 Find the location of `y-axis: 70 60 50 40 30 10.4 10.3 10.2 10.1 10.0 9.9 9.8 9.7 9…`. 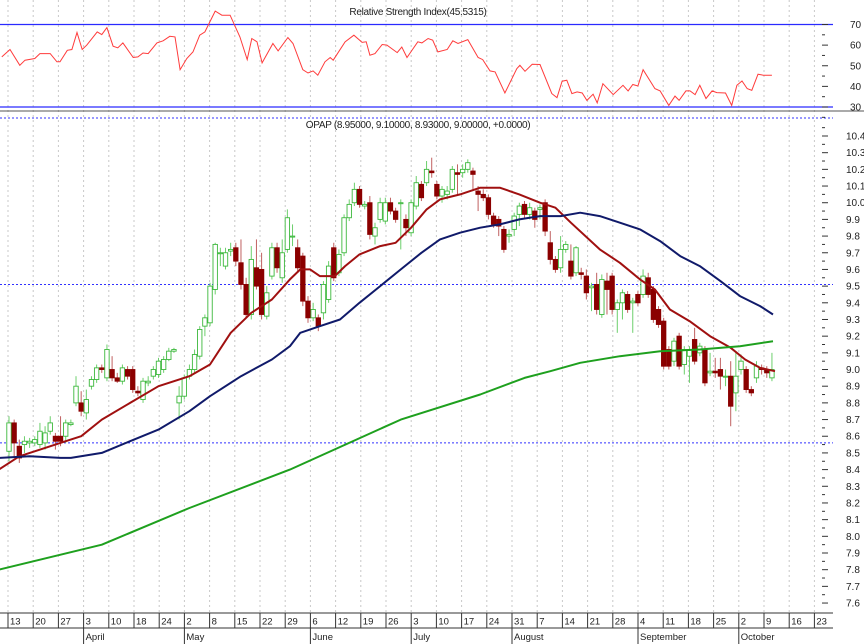

y-axis: 70 60 50 40 30 10.4 10.3 10.2 10.1 10.0 9.9 9.8 9.7 9… is located at coordinates (843, 315).